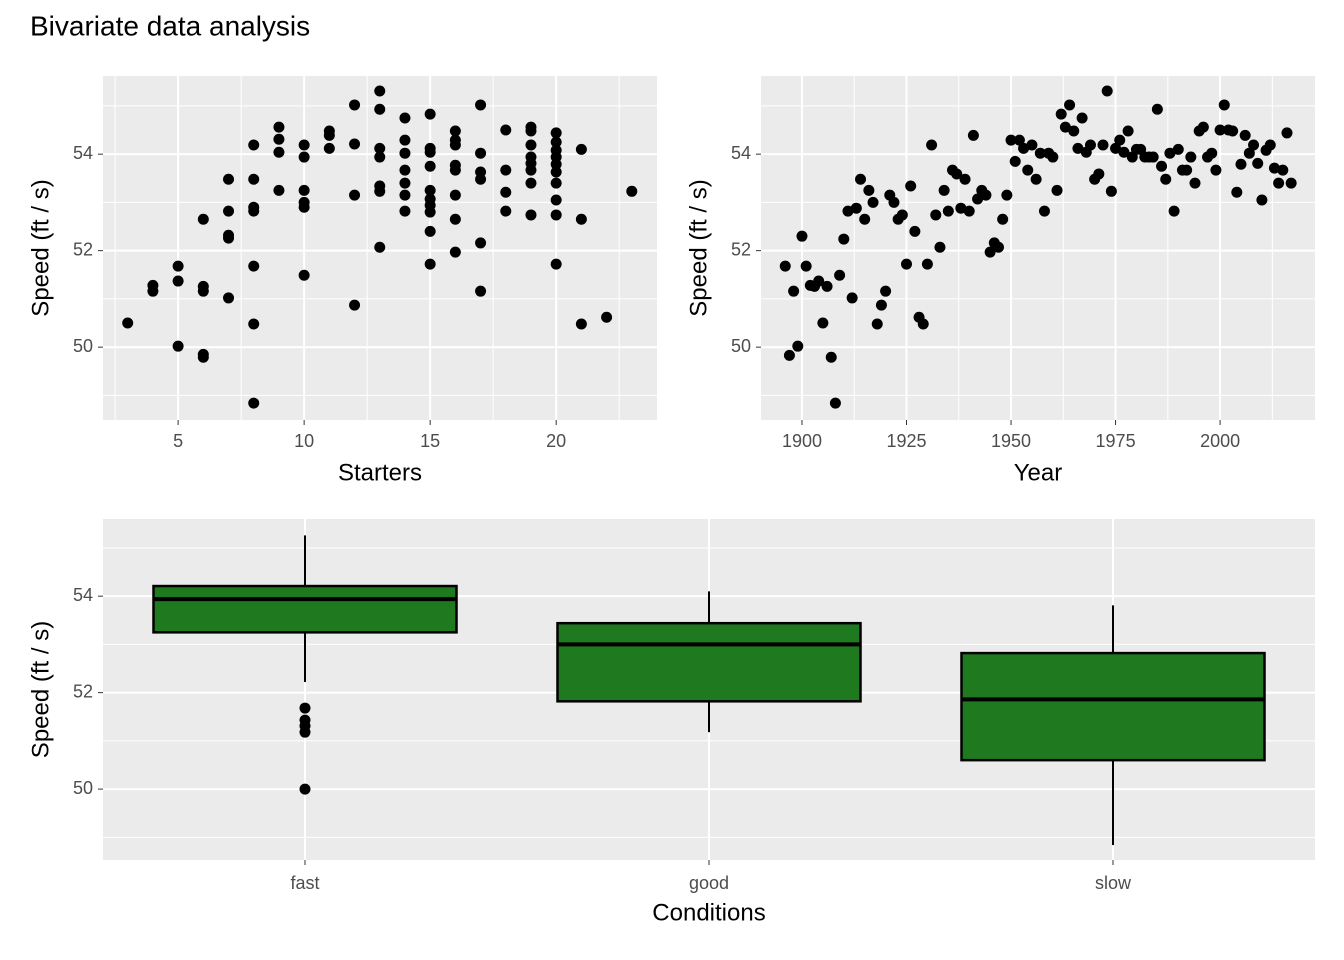  Describe the element at coordinates (305, 789) in the screenshot. I see `outlier` at that location.